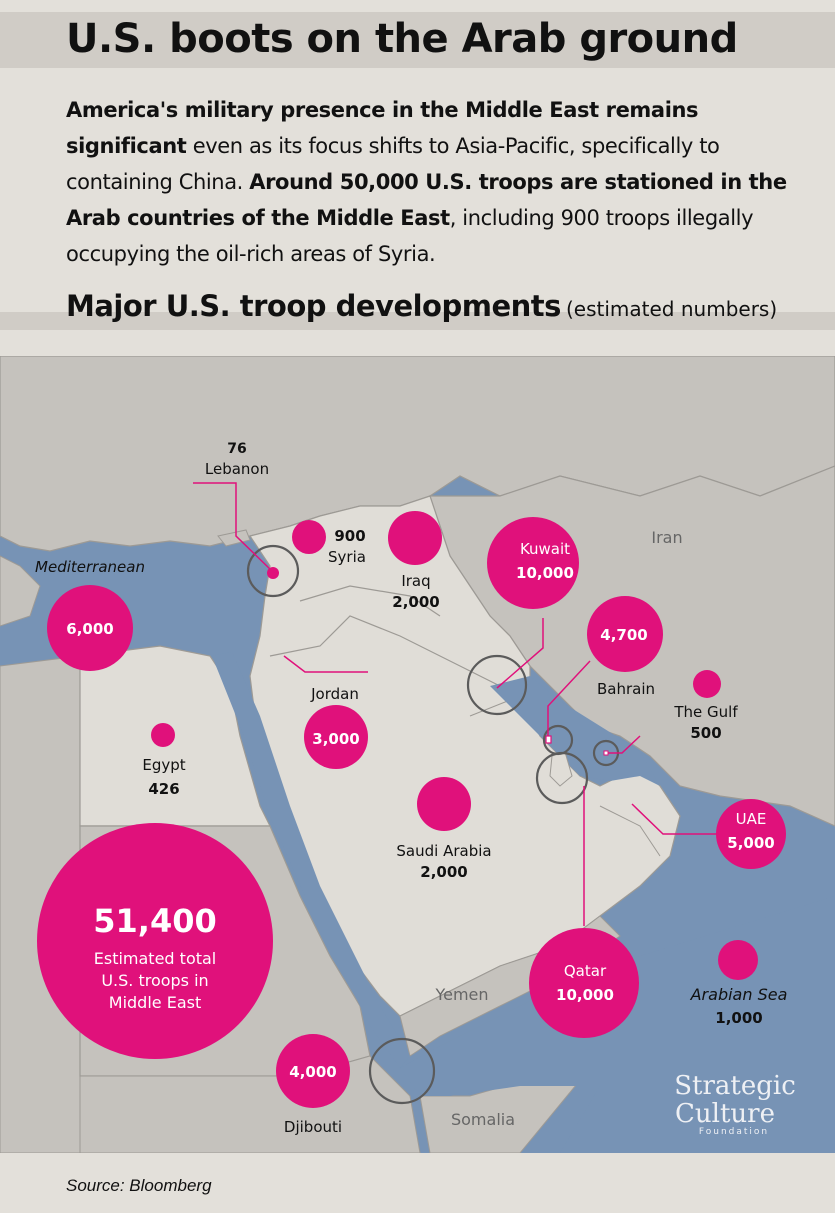 This screenshot has width=835, height=1213. I want to click on bubble-uae, so click(751, 834).